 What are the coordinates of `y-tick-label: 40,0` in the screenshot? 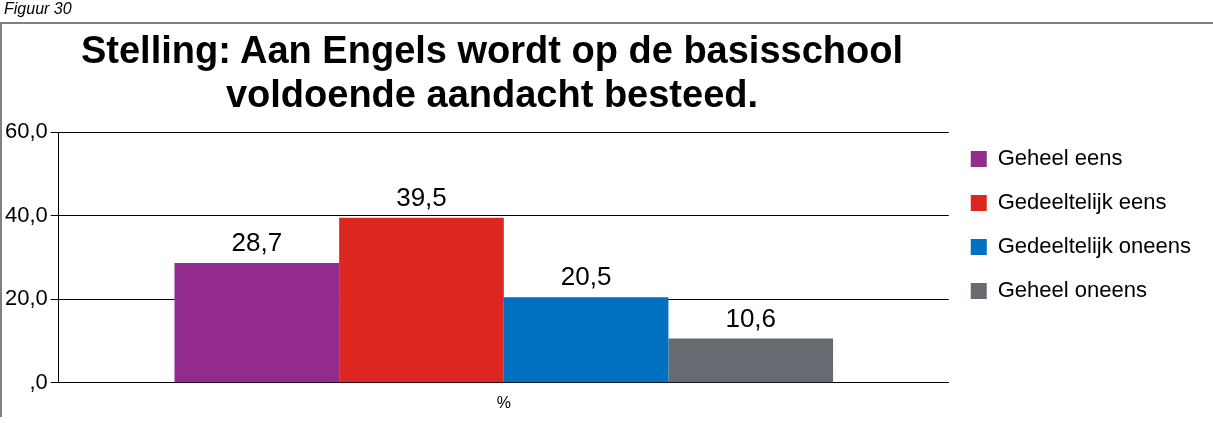 It's located at (26, 214).